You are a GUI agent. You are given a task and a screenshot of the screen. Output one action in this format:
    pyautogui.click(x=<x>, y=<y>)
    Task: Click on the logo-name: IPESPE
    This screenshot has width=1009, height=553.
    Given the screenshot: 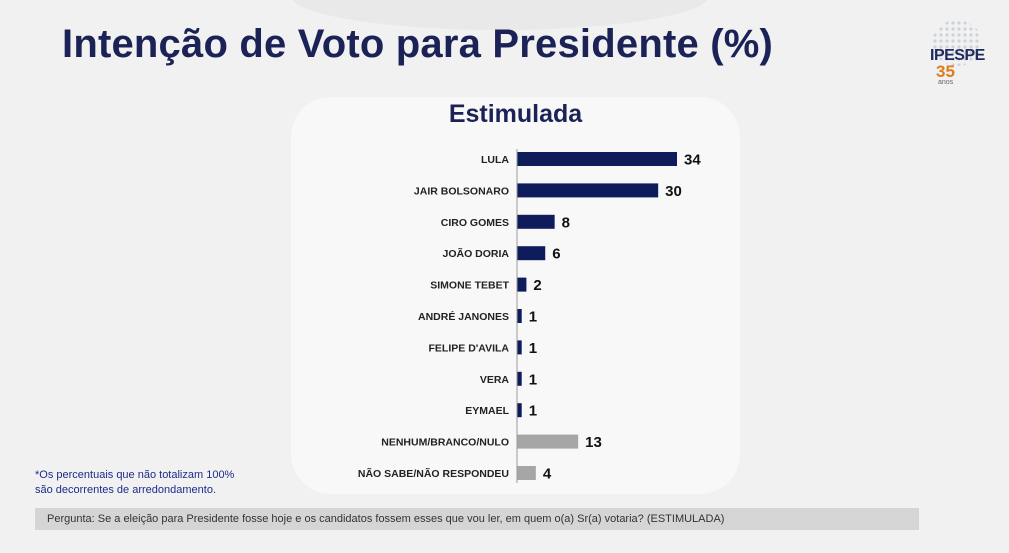 What is the action you would take?
    pyautogui.click(x=957, y=55)
    